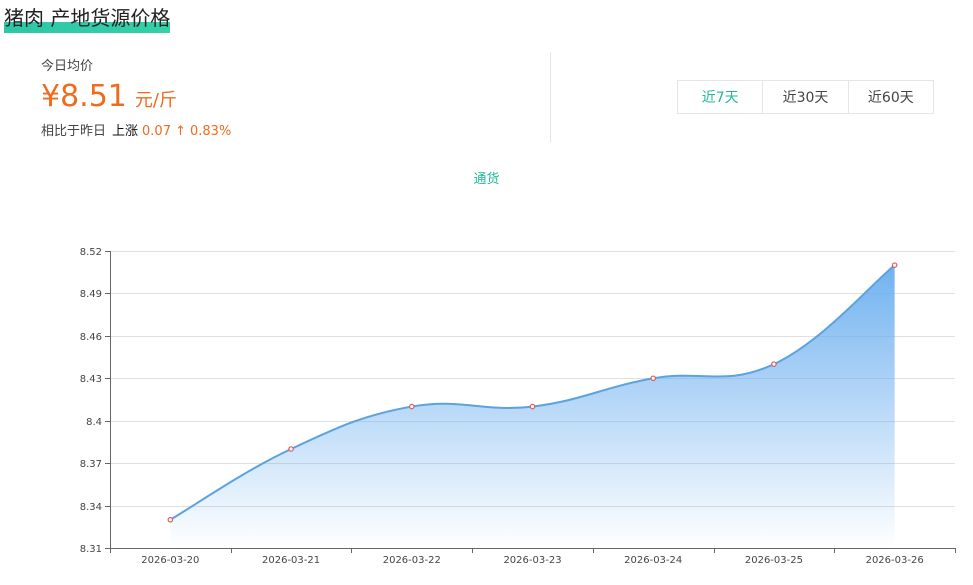 This screenshot has width=973, height=585. What do you see at coordinates (291, 560) in the screenshot?
I see `x-tick-label: 2026-03-21` at bounding box center [291, 560].